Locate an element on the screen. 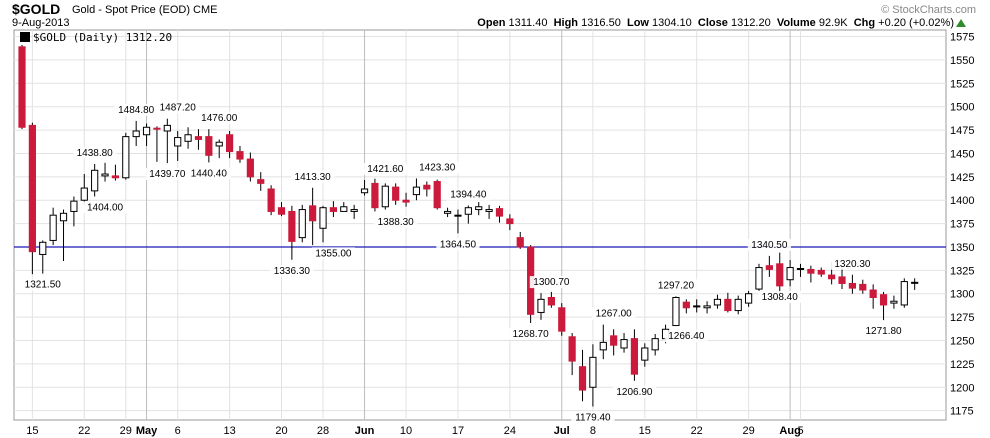  price-annotation: 1413.30 is located at coordinates (313, 177).